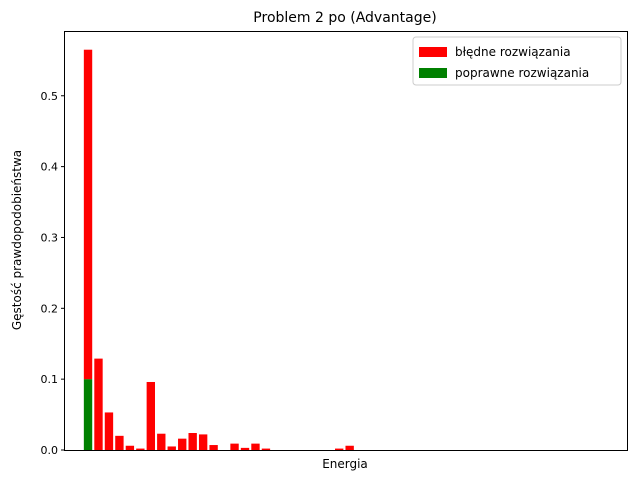 Image resolution: width=640 pixels, height=484 pixels. What do you see at coordinates (50, 379) in the screenshot?
I see `y-tick-label: 0.1` at bounding box center [50, 379].